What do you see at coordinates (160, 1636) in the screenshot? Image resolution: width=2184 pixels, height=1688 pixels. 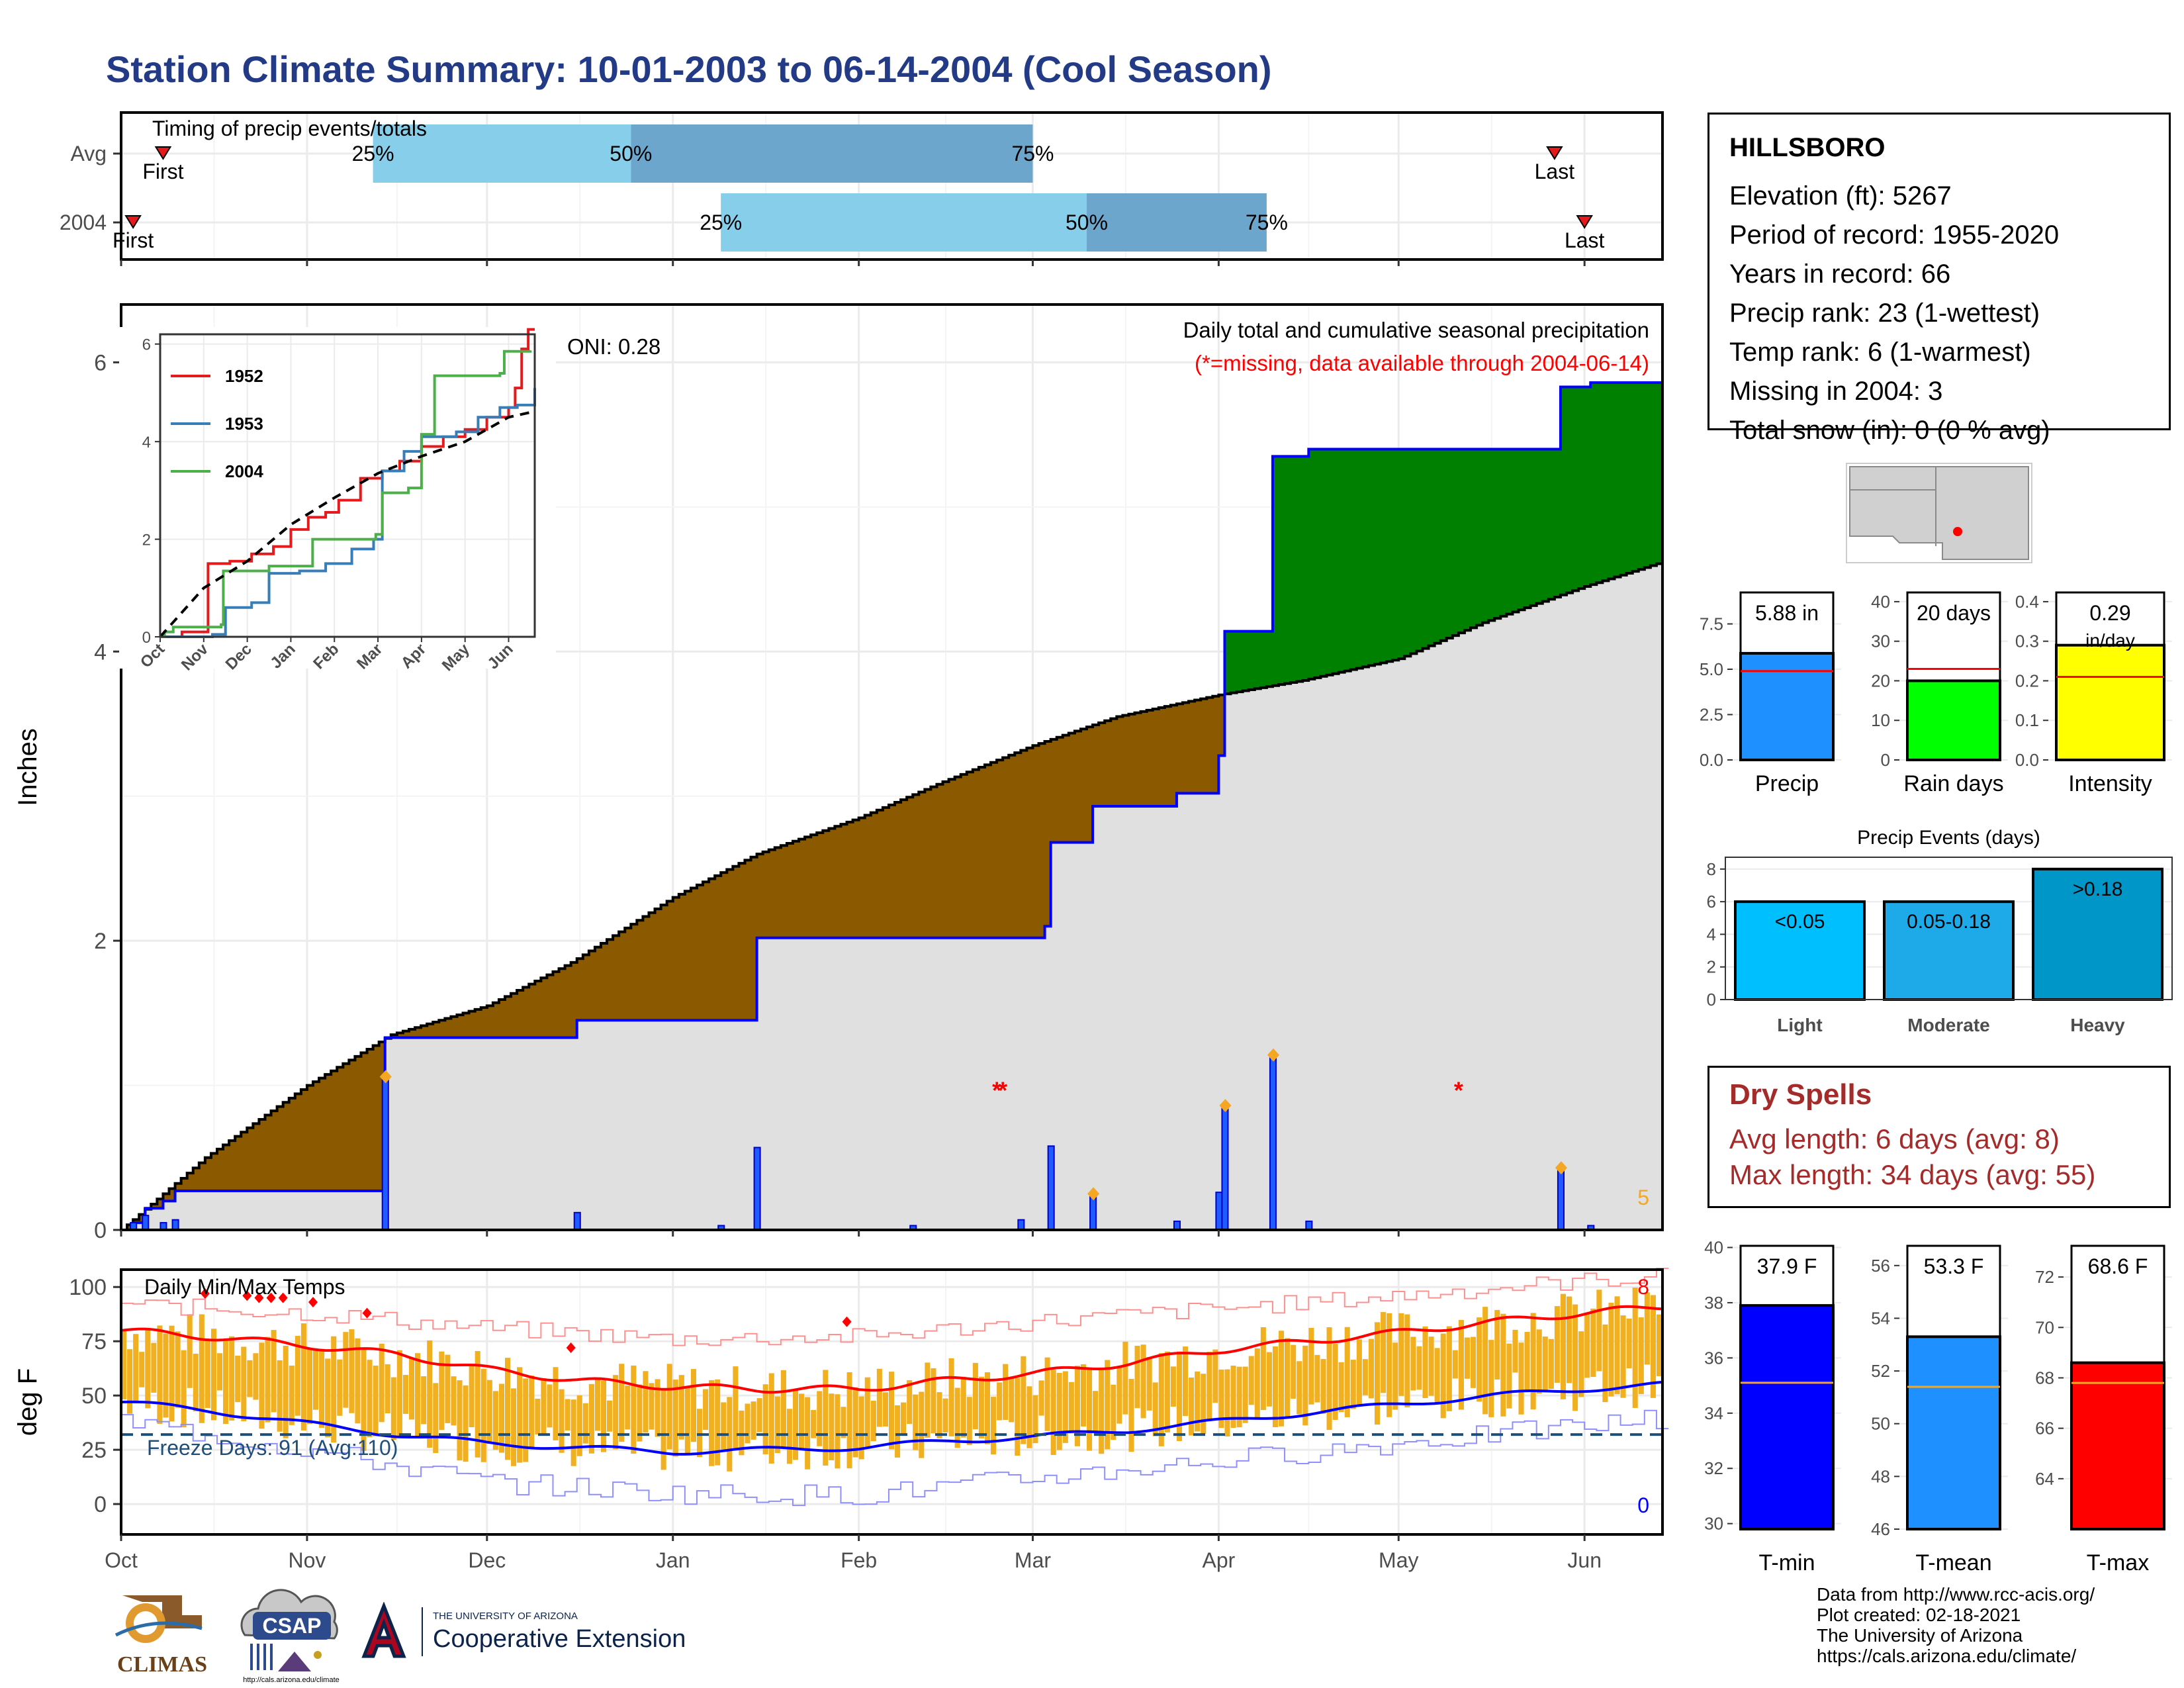 I see `climas-logo: CLIMAS` at bounding box center [160, 1636].